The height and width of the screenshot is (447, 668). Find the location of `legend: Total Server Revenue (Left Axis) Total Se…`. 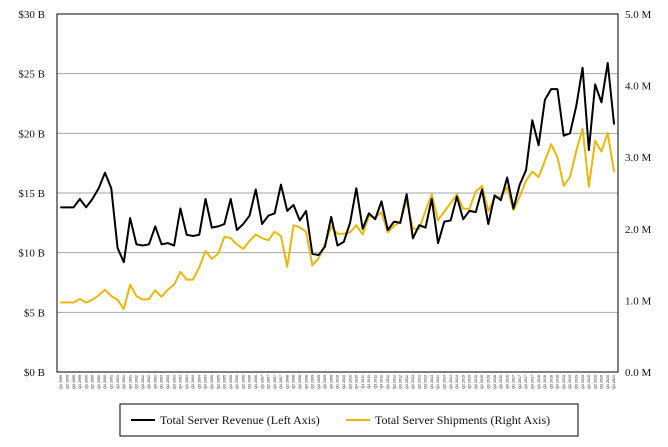

legend: Total Server Revenue (Left Axis) Total Se… is located at coordinates (349, 420).